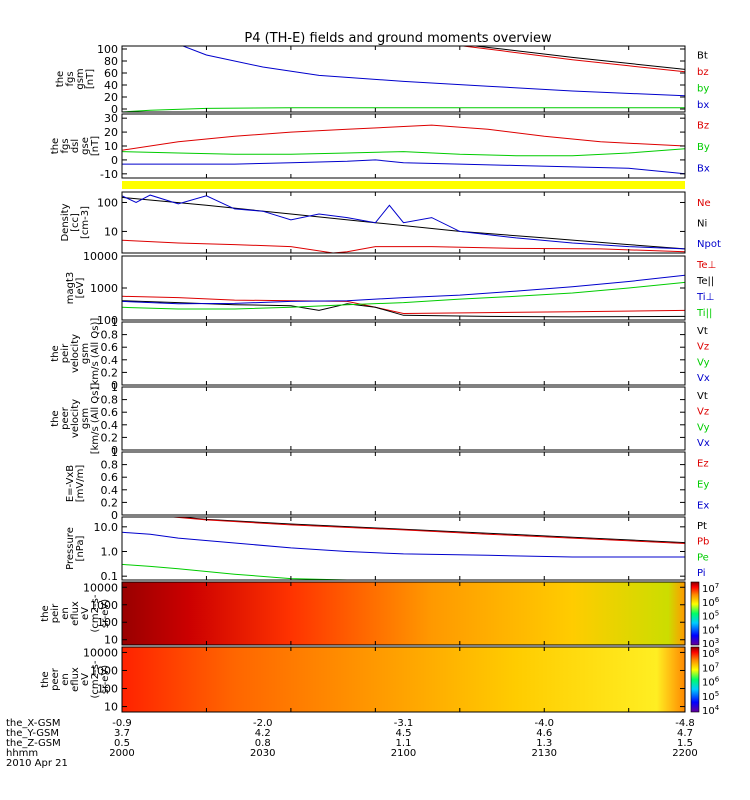  Describe the element at coordinates (711, 682) in the screenshot. I see `colorbar-label: 10⁶` at that location.